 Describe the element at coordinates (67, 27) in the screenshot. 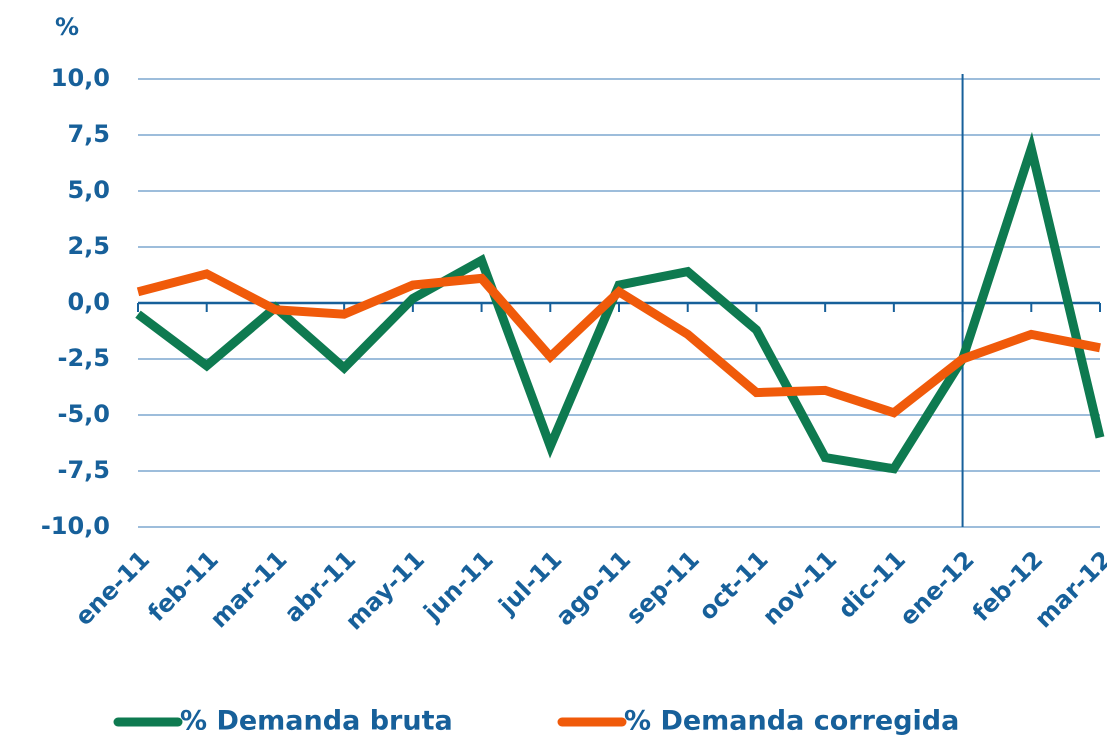

I see `y-axis-label: %` at that location.